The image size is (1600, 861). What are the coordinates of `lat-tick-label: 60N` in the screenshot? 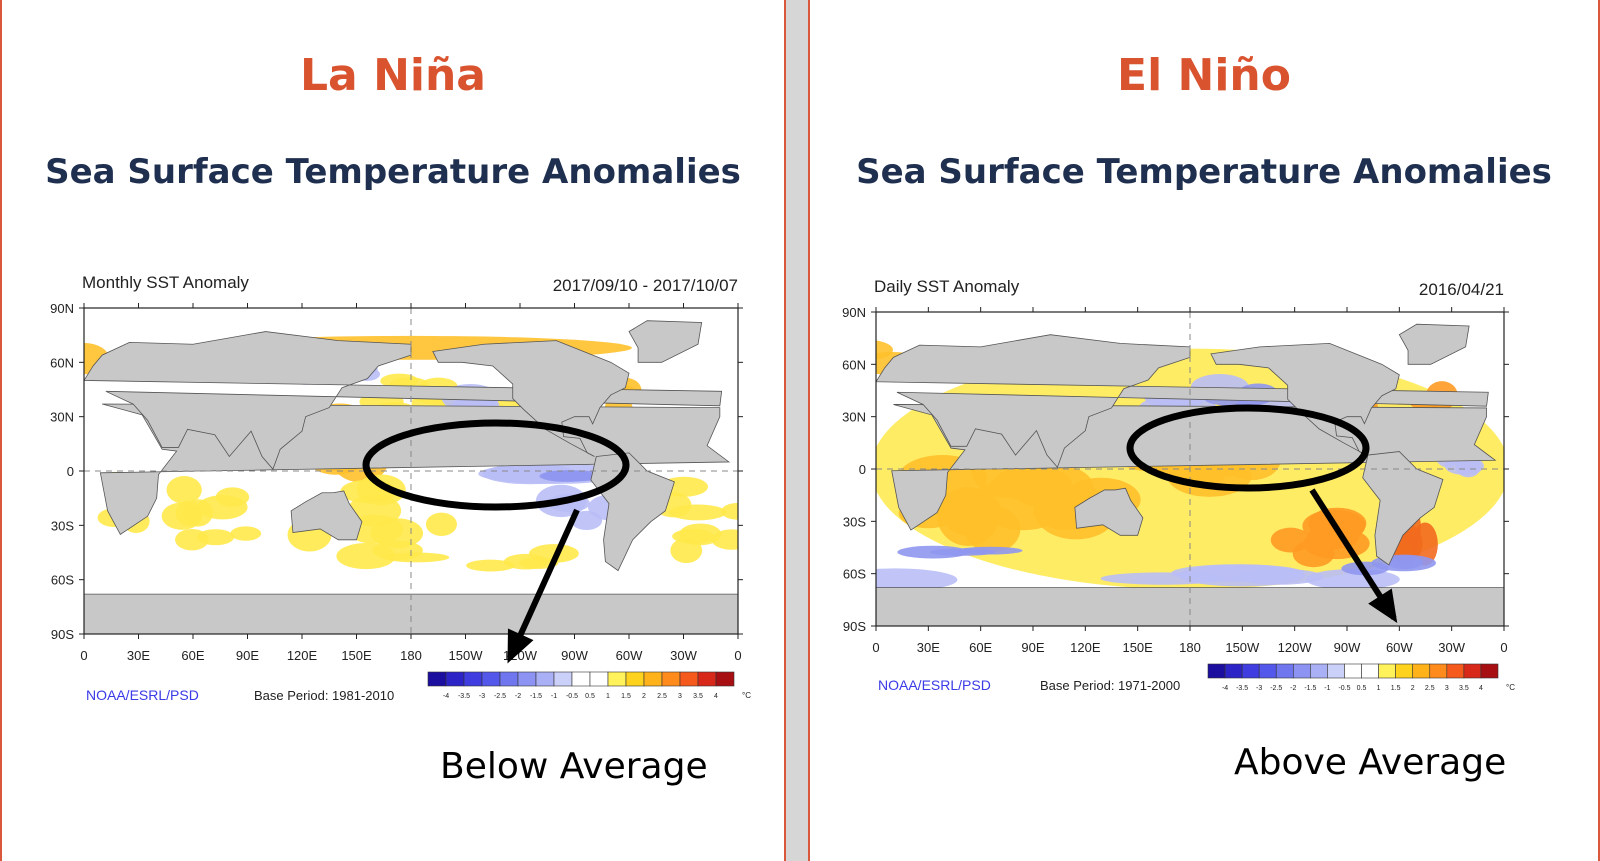 It's located at (854, 364).